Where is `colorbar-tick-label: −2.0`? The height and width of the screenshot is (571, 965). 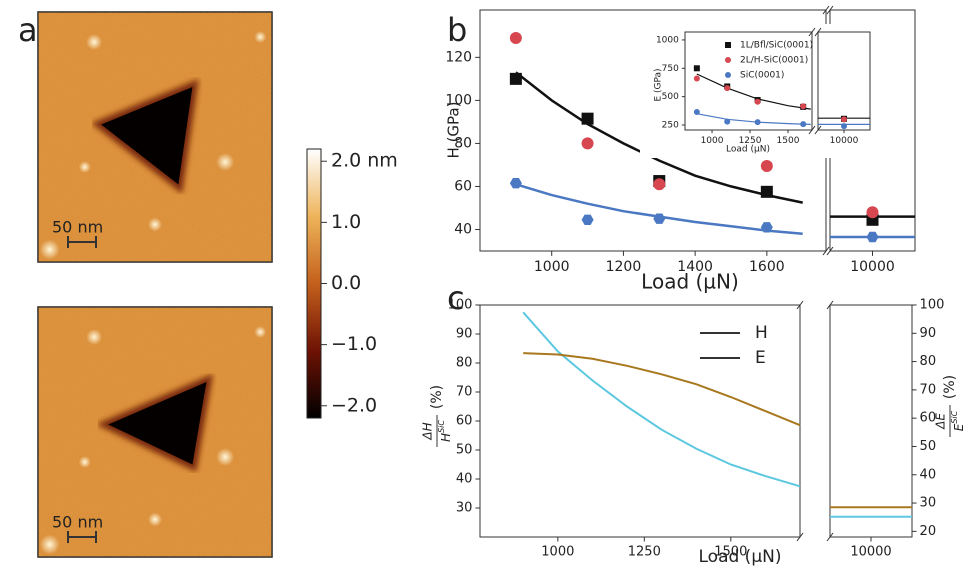 colorbar-tick-label: −2.0 is located at coordinates (354, 405).